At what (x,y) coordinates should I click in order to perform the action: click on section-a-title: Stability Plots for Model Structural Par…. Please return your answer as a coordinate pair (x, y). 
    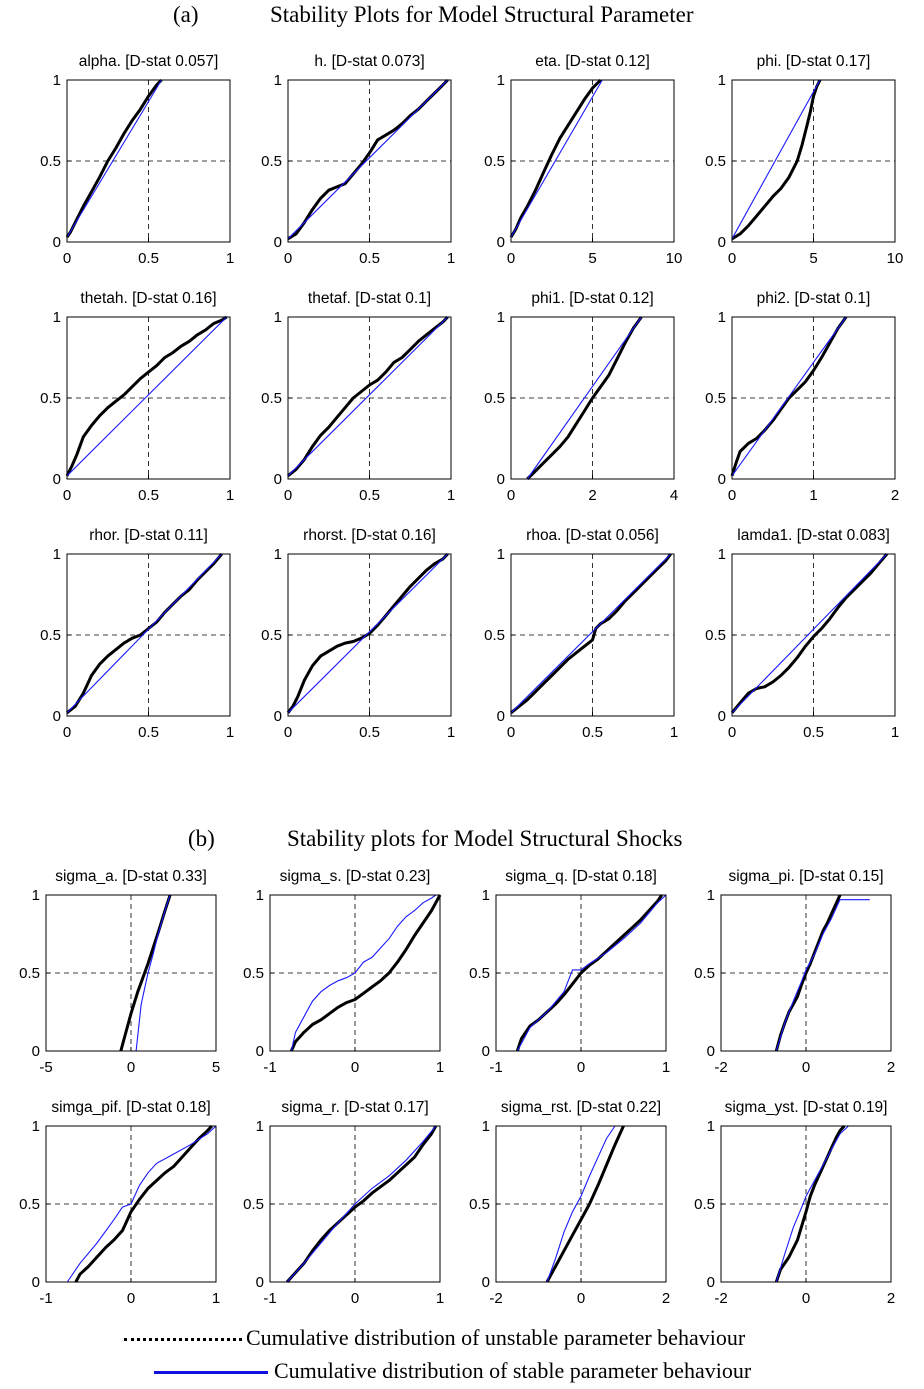
    Looking at the image, I should click on (482, 14).